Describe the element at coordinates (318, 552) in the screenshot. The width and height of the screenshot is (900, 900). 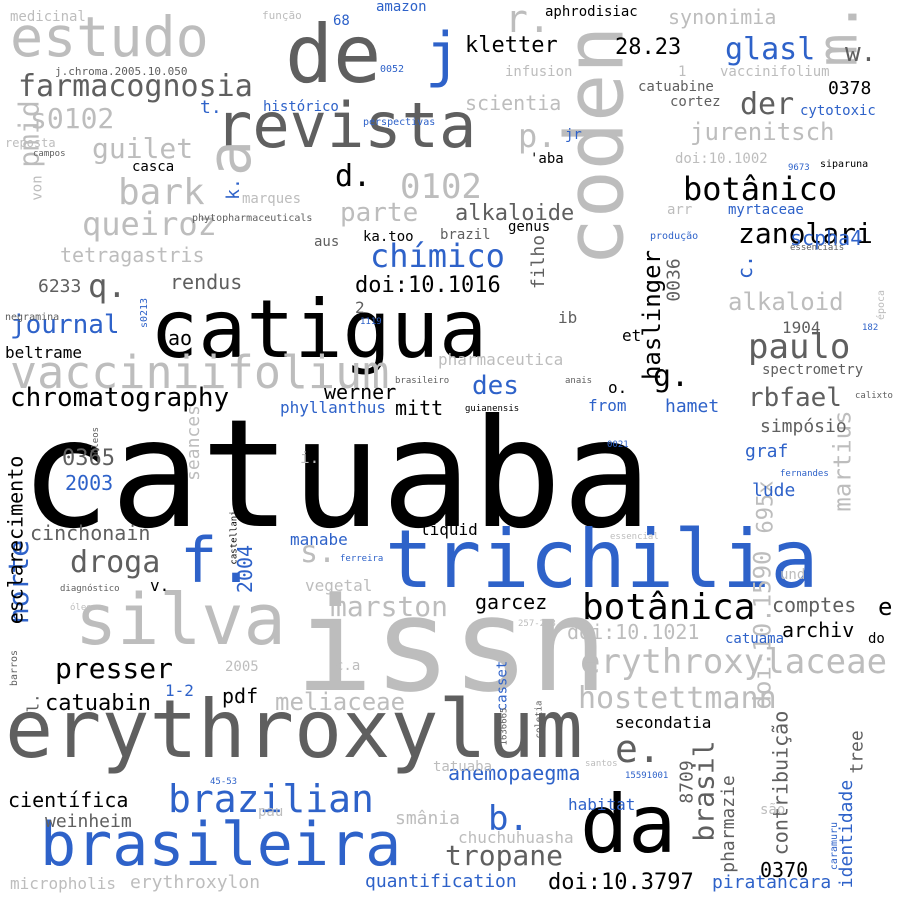
I see `cloud-word: s.` at that location.